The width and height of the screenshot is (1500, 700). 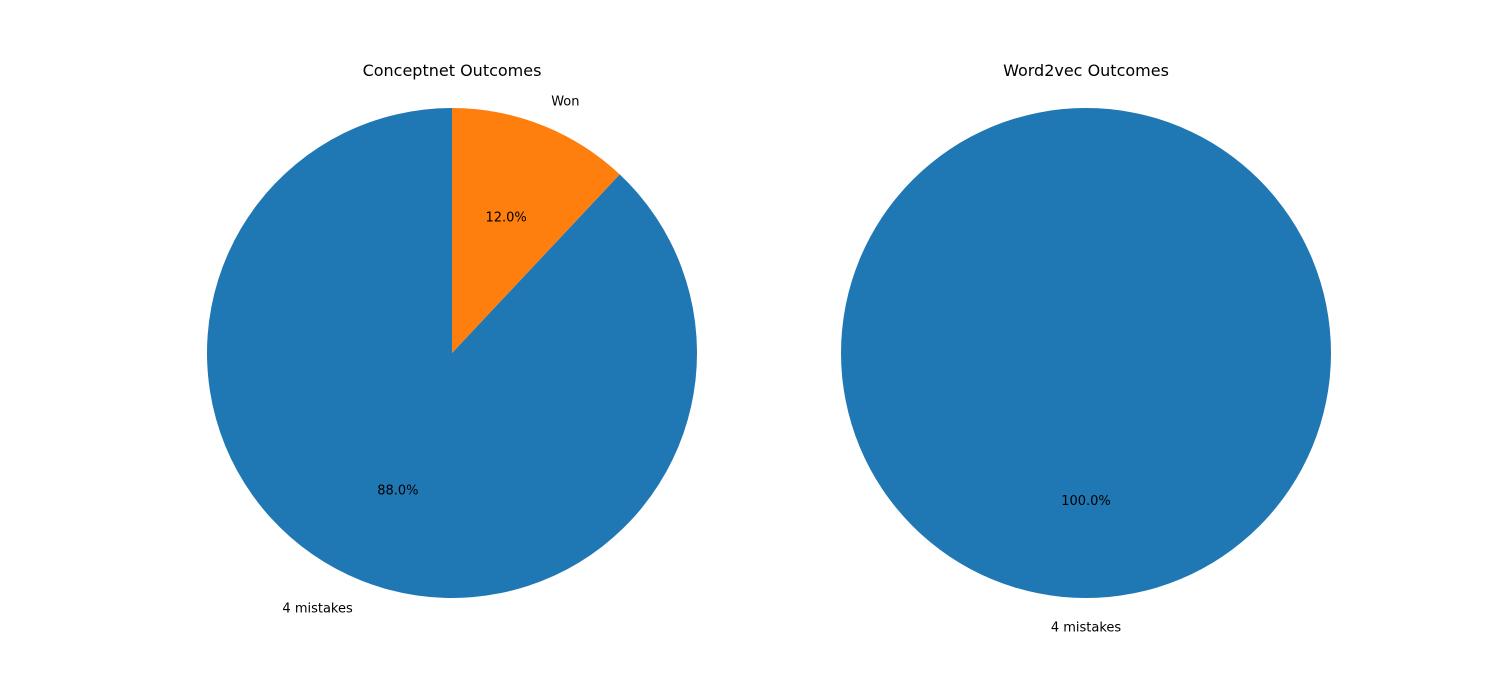 I want to click on chart-title-conceptnet: Conceptnet Outcomes, so click(x=452, y=70).